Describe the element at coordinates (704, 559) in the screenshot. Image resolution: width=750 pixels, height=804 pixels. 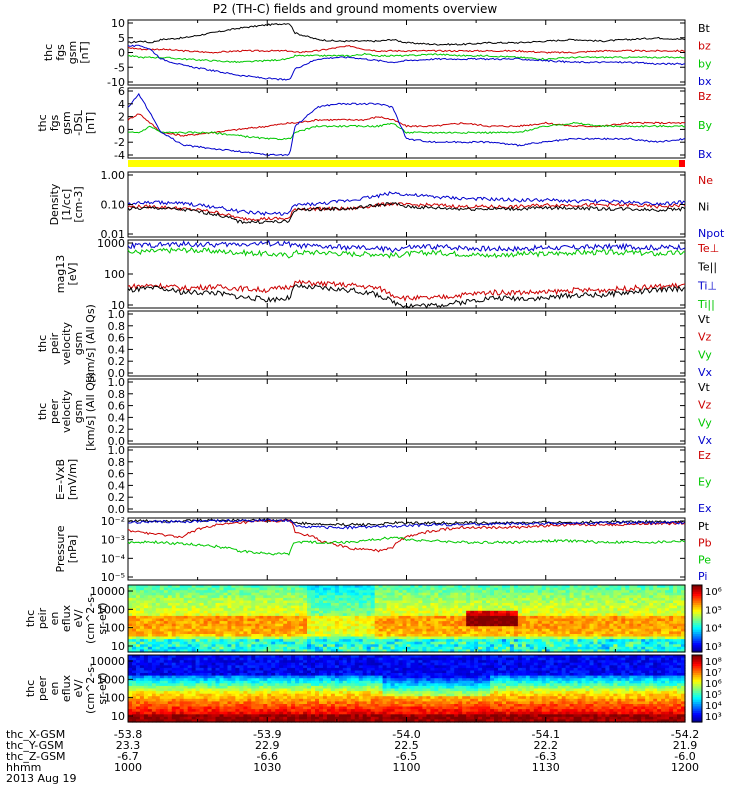
I see `legend-Pe: Pe` at that location.